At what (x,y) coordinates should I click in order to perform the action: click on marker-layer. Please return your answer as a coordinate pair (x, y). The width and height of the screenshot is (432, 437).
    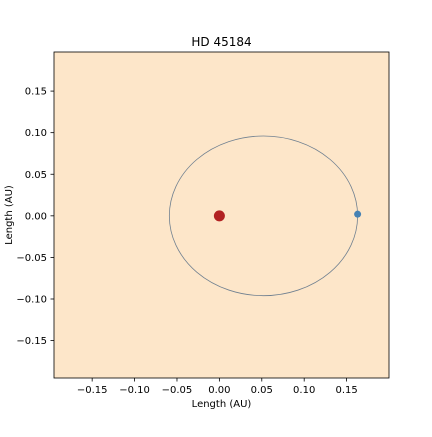
    Looking at the image, I should click on (287, 216).